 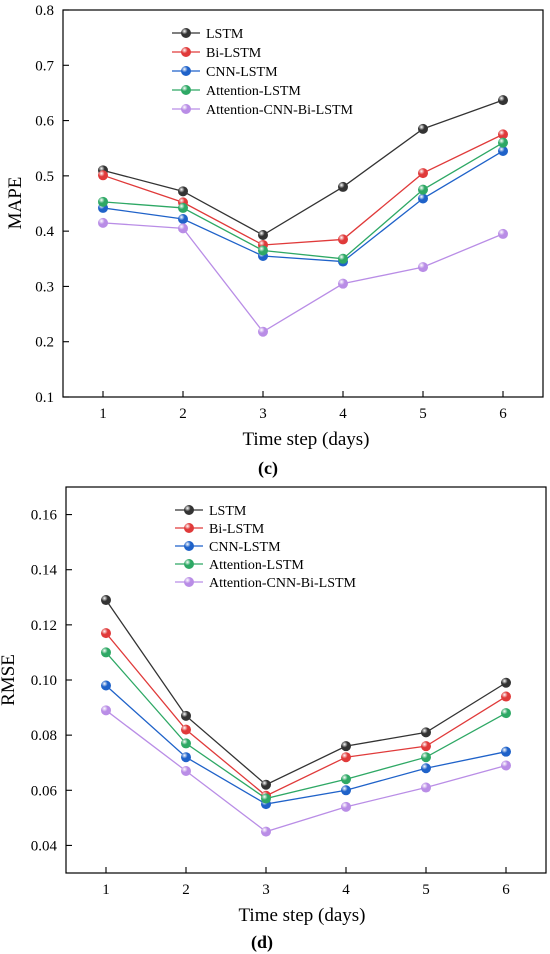 I want to click on y-ticks-rmse: 0.04 0.06 0.08 0.10 0.12 0.14 0.16, so click(x=51, y=681).